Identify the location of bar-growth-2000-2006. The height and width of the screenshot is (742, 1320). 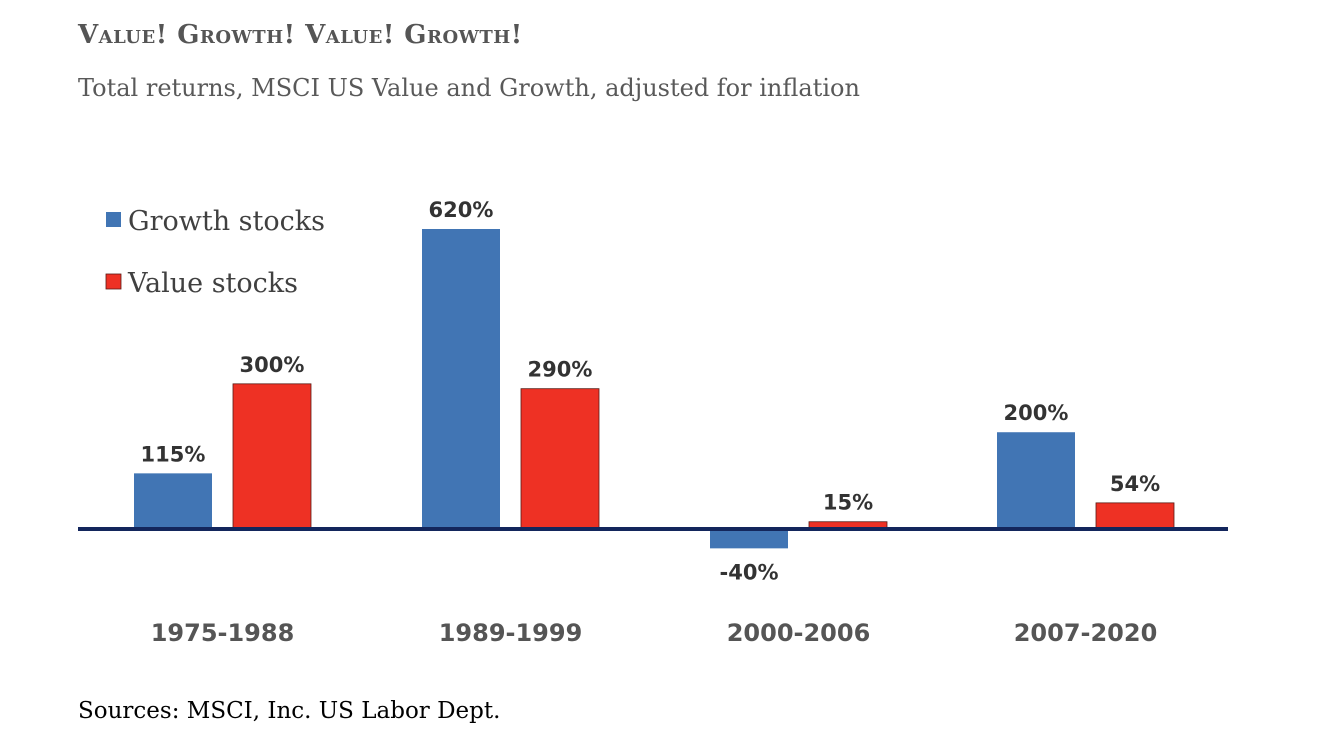
(749, 539).